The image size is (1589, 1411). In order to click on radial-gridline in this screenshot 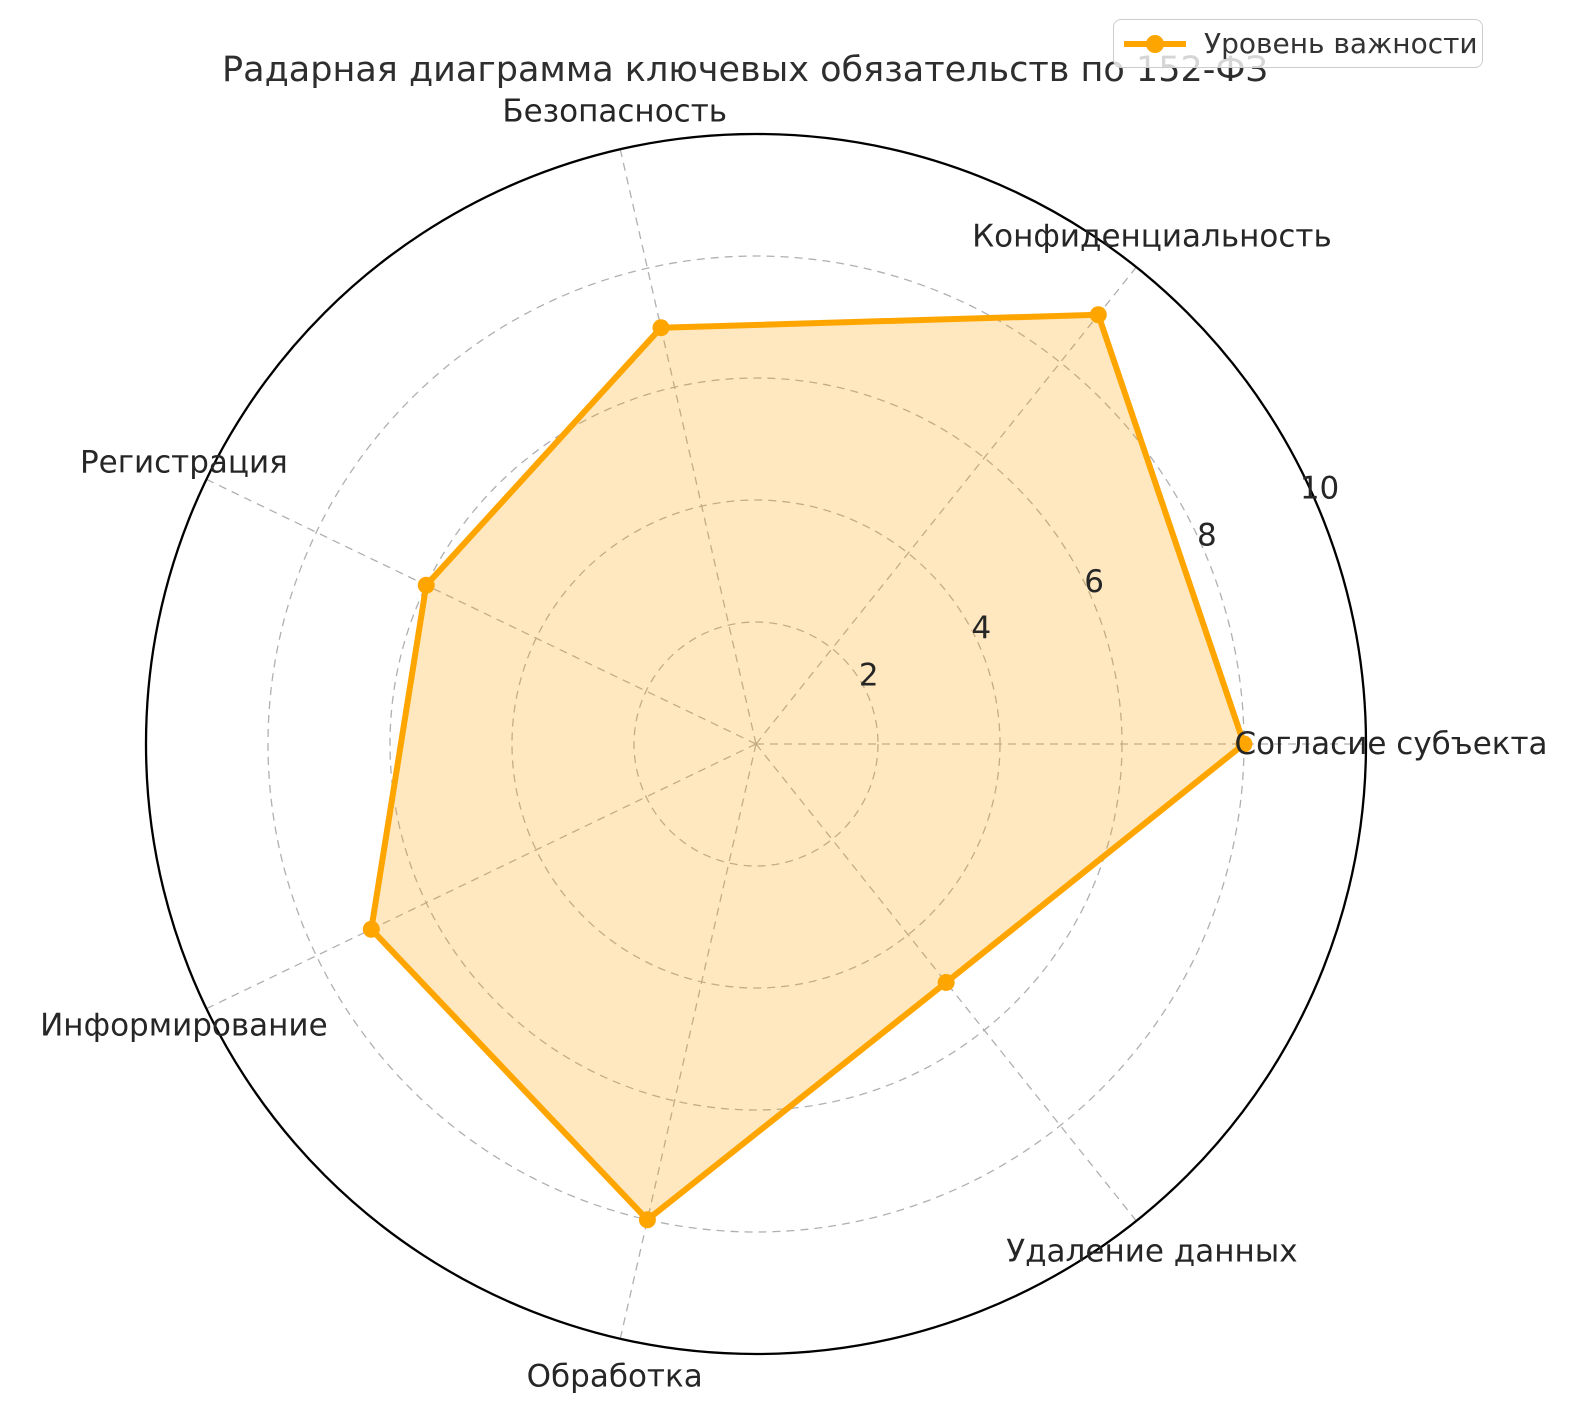, I will do `click(756, 744)`.